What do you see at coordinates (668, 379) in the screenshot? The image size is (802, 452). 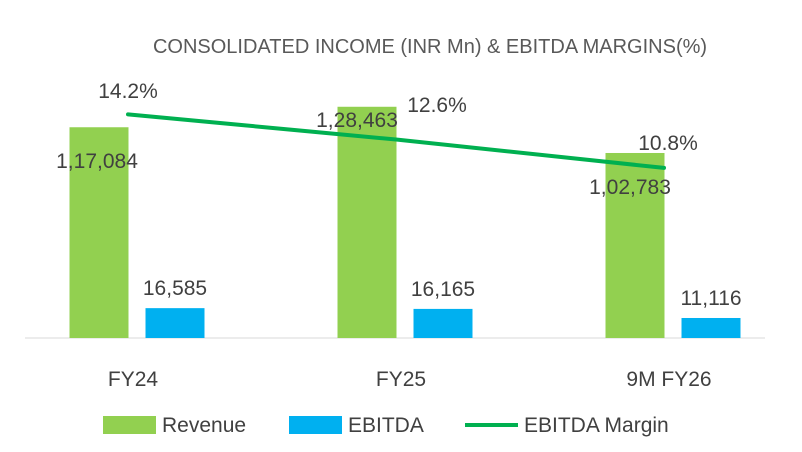 I see `x-tick-label-2: 9M FY26` at bounding box center [668, 379].